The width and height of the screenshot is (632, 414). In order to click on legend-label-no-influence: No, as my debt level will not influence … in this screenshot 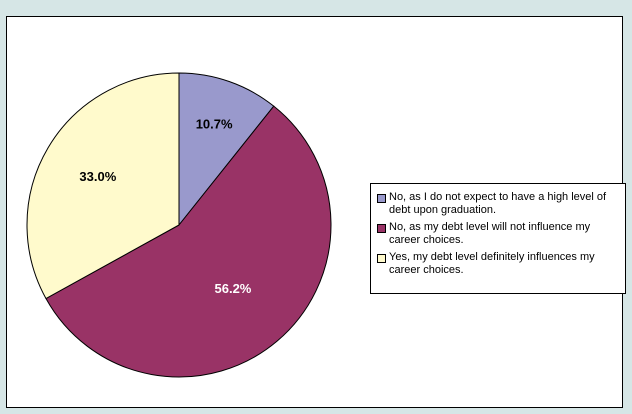, I will do `click(490, 233)`.